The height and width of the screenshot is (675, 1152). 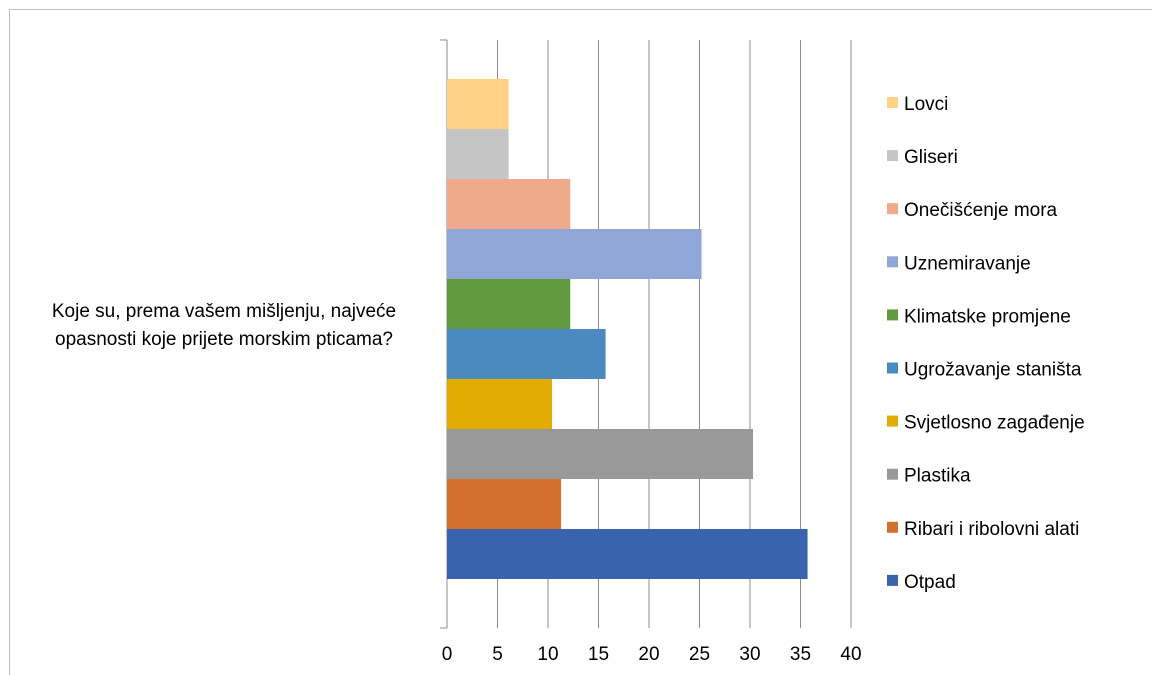 I want to click on category-label-line-2: opasnosti koje prijete morskim pticama?, so click(x=224, y=339).